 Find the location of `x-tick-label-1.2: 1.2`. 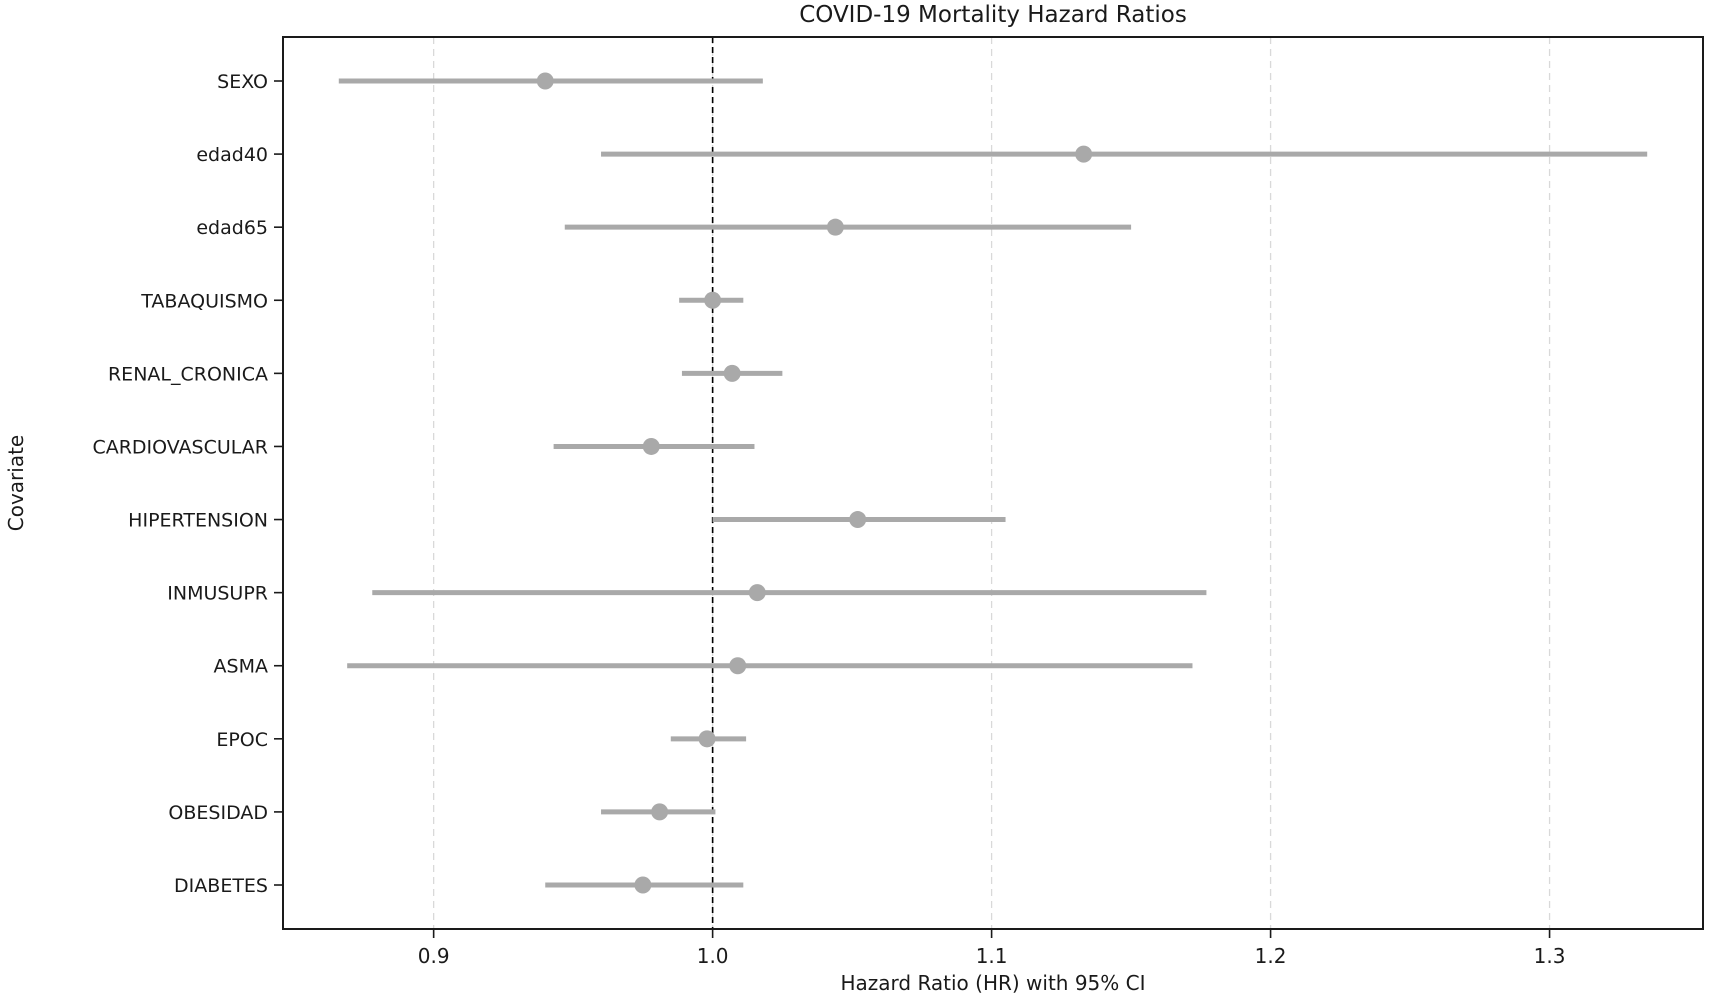

x-tick-label-1.2: 1.2 is located at coordinates (1271, 956).